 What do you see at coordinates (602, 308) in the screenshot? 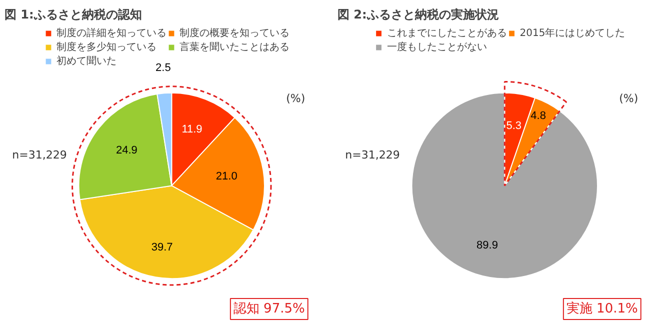
I see `text: 実施 10.1%` at bounding box center [602, 308].